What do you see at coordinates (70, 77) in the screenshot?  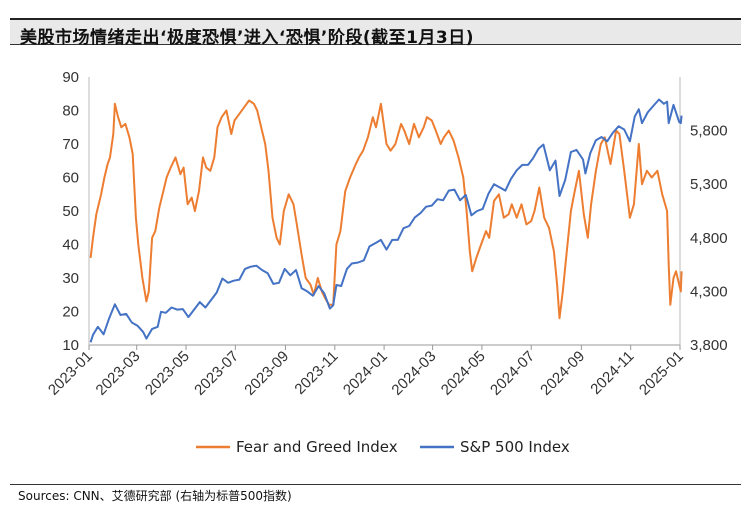 I see `left-axis-tick-label: 90` at bounding box center [70, 77].